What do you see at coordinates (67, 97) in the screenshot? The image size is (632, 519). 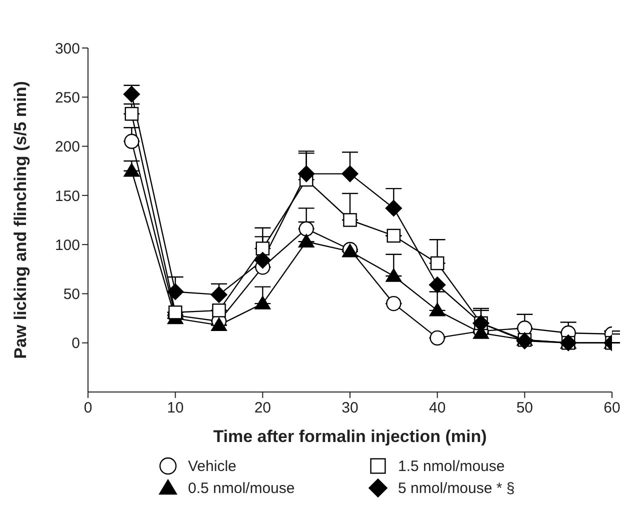 I see `y-tick-label: 250` at bounding box center [67, 97].